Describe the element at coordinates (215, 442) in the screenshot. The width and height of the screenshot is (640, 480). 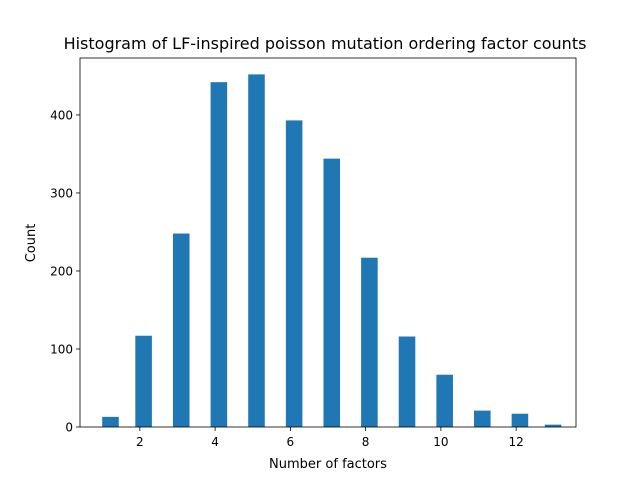
I see `x-tick-label: 4` at that location.